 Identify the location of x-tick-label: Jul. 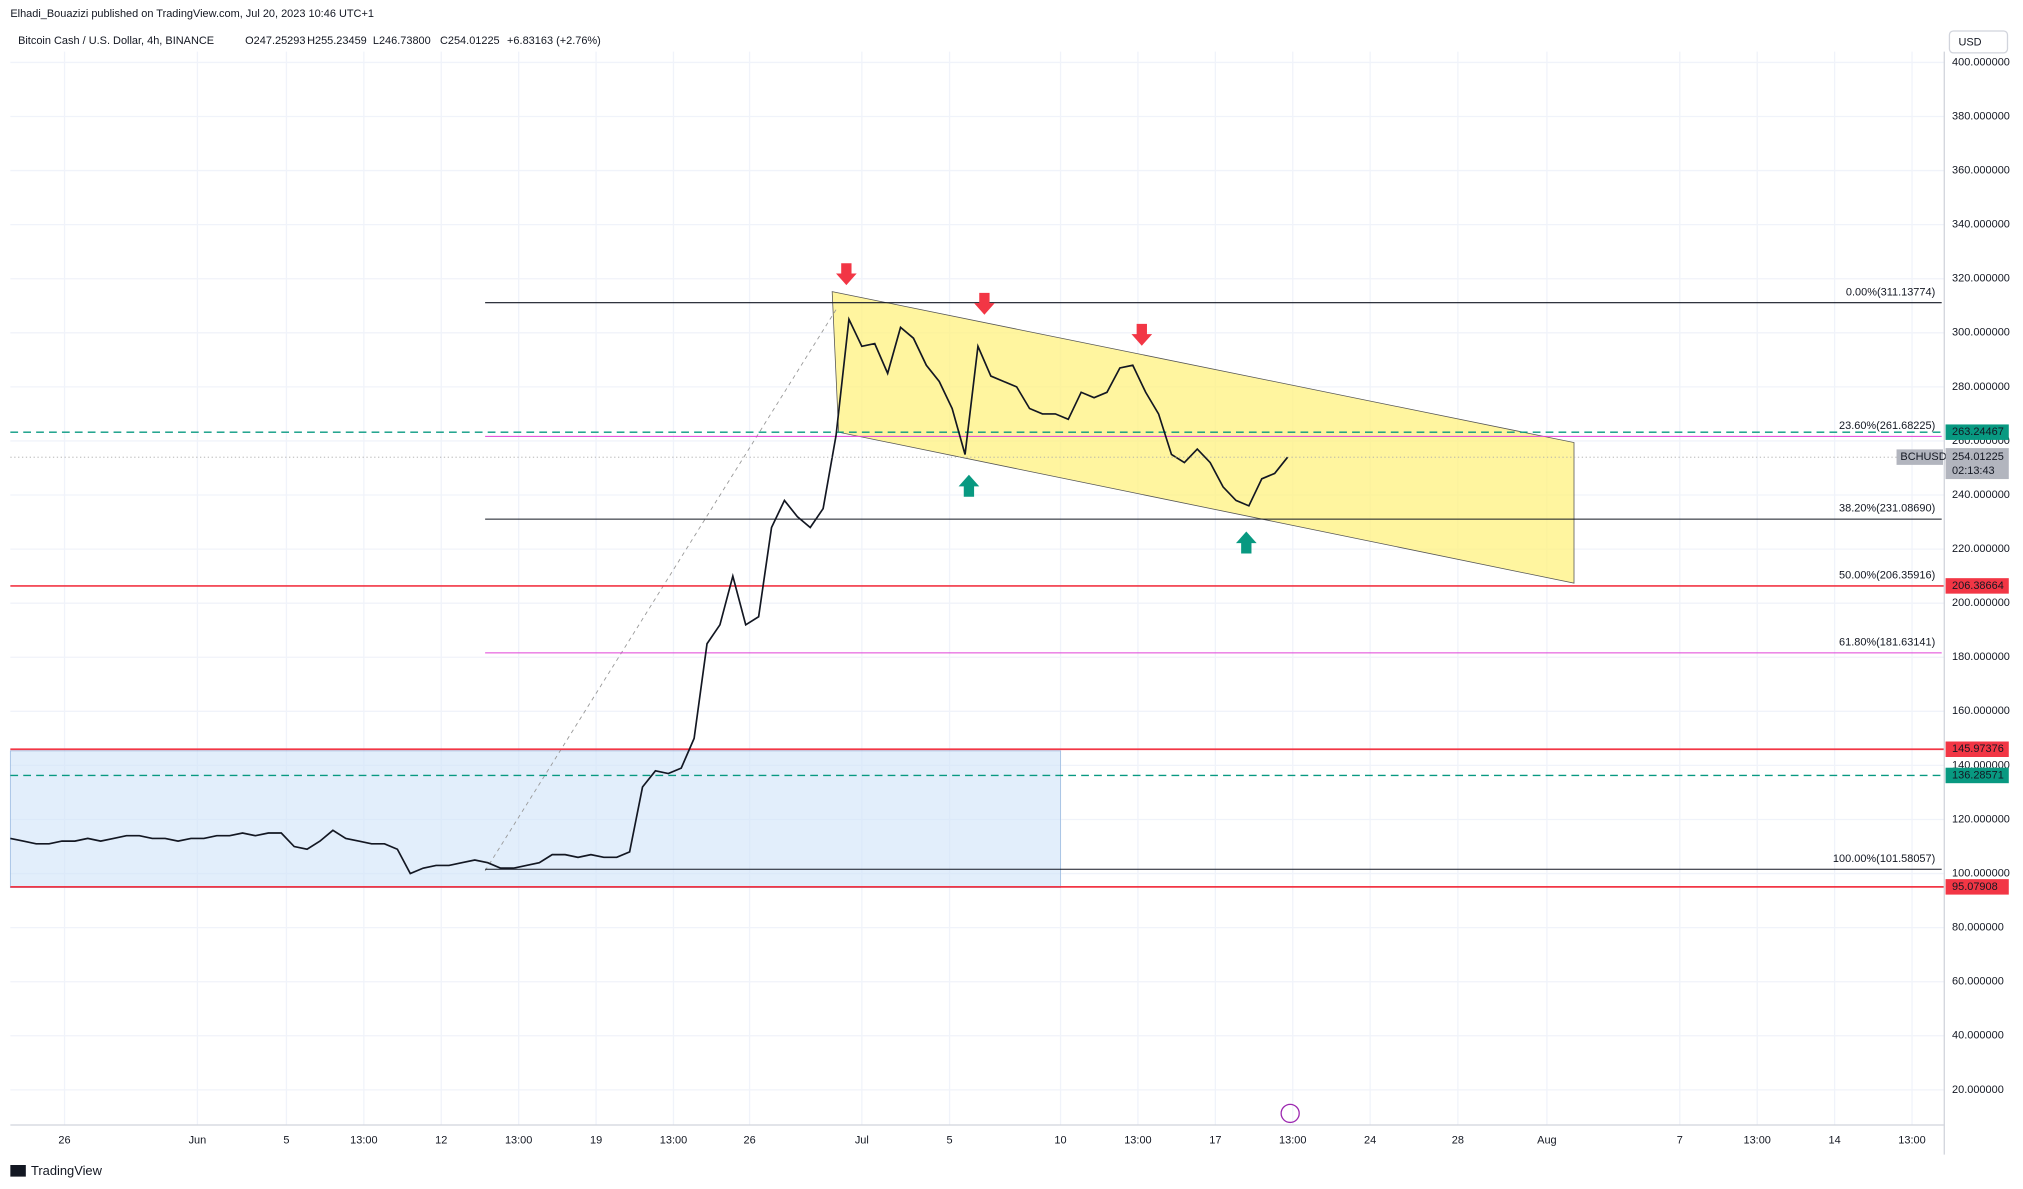
(862, 1140).